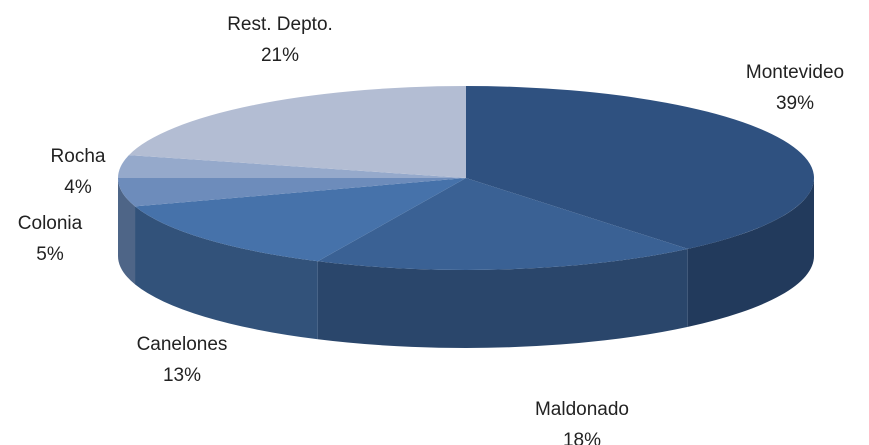 This screenshot has width=869, height=445. Describe the element at coordinates (795, 72) in the screenshot. I see `slice-label: Montevideo` at that location.